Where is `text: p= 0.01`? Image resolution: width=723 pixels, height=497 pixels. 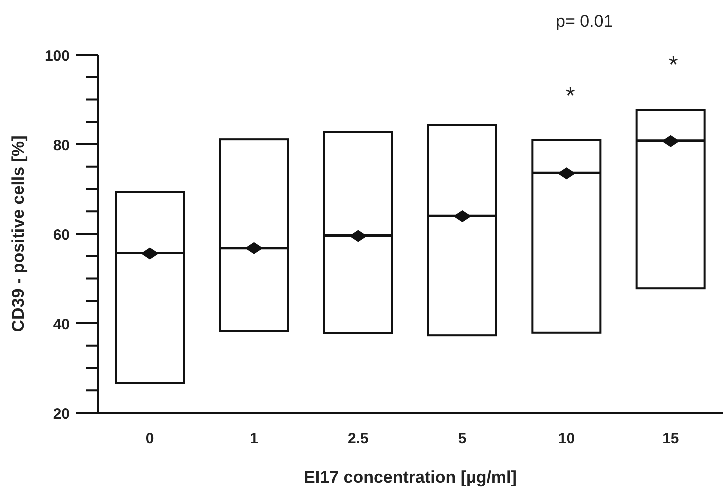 text: p= 0.01 is located at coordinates (585, 22).